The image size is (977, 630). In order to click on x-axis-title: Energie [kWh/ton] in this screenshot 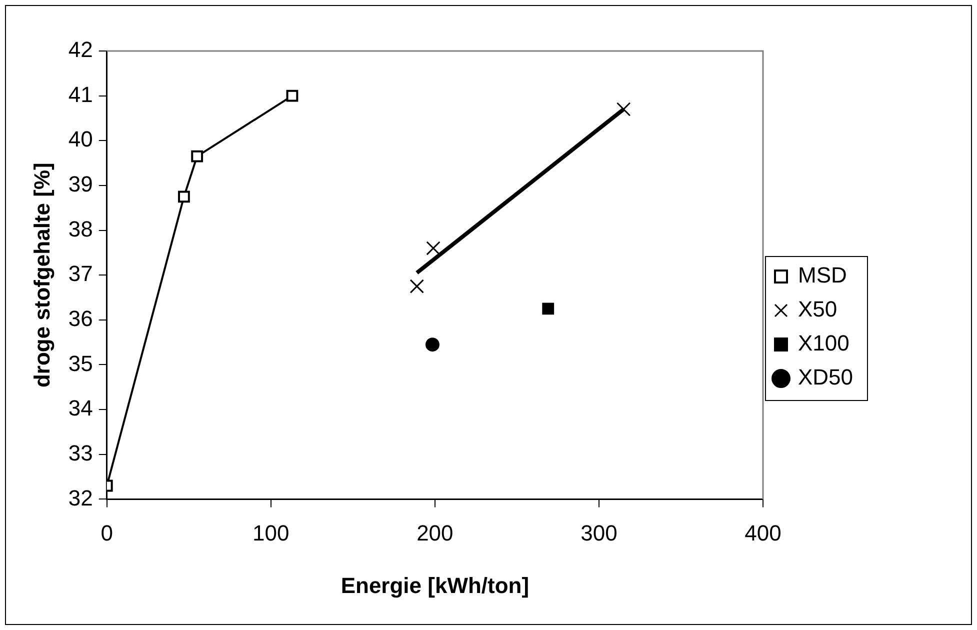, I will do `click(435, 585)`.